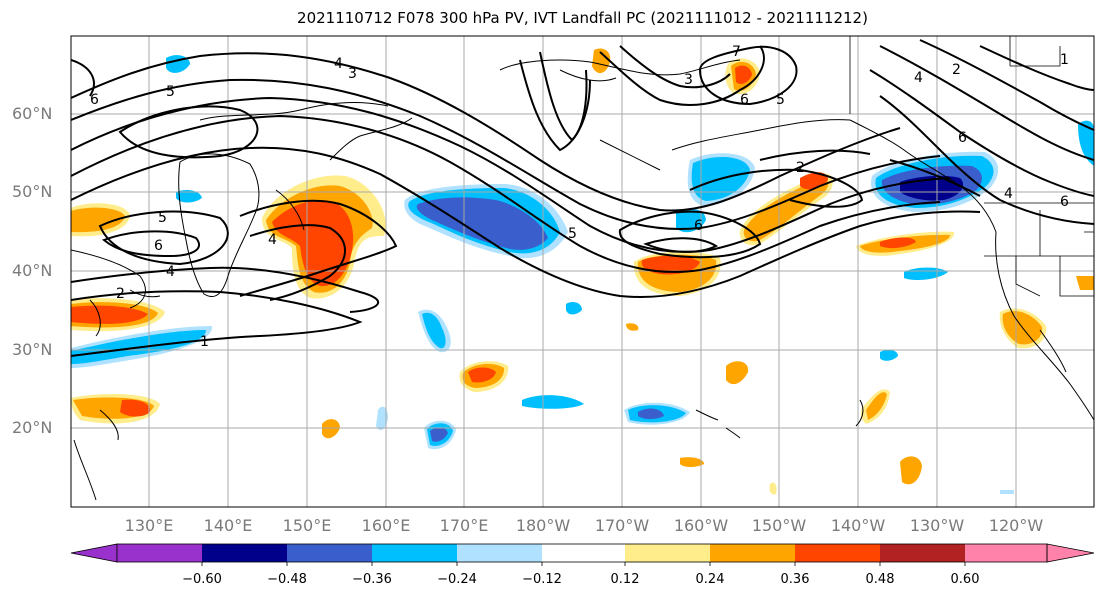 This screenshot has height=601, width=1105. What do you see at coordinates (32, 427) in the screenshot?
I see `lat-label: 20°N` at bounding box center [32, 427].